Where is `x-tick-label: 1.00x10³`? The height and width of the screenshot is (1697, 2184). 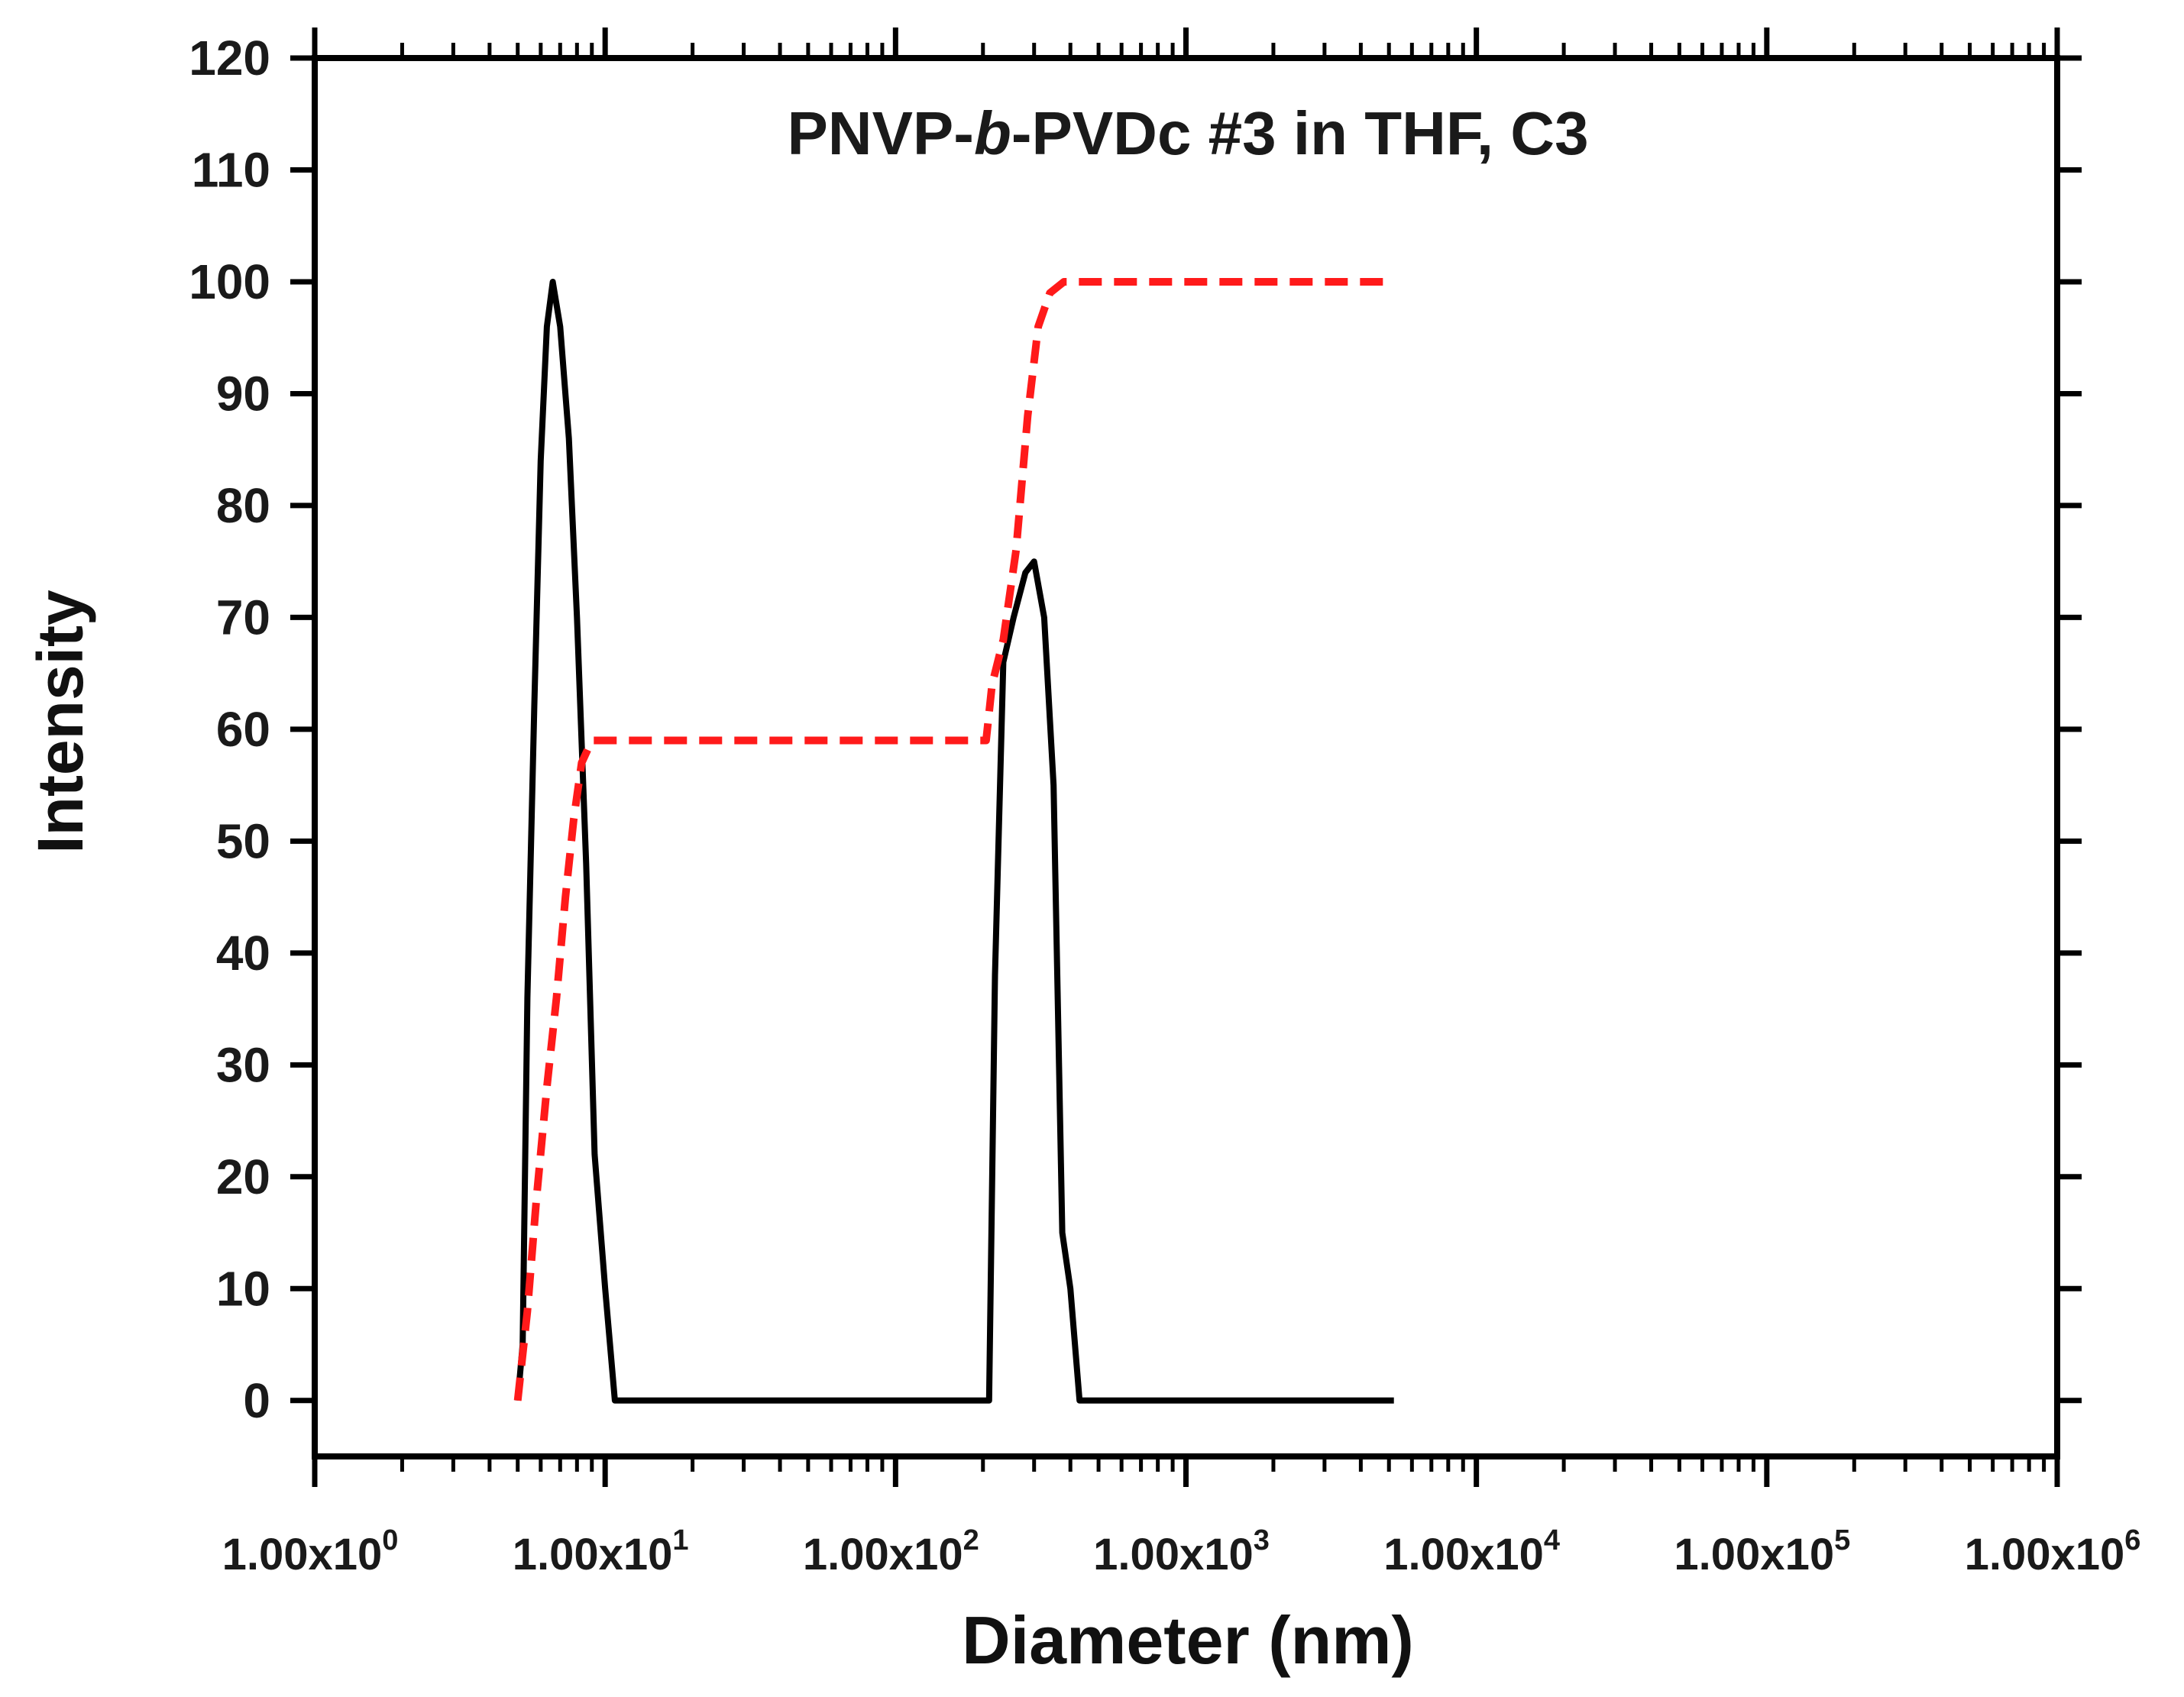
x-tick-label: 1.00x10³ is located at coordinates (1181, 1551).